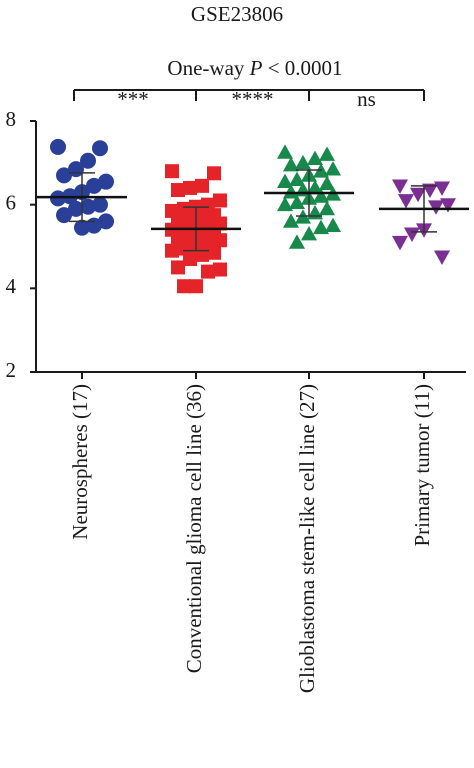 This screenshot has height=768, width=474. I want to click on test-stat: P, so click(256, 68).